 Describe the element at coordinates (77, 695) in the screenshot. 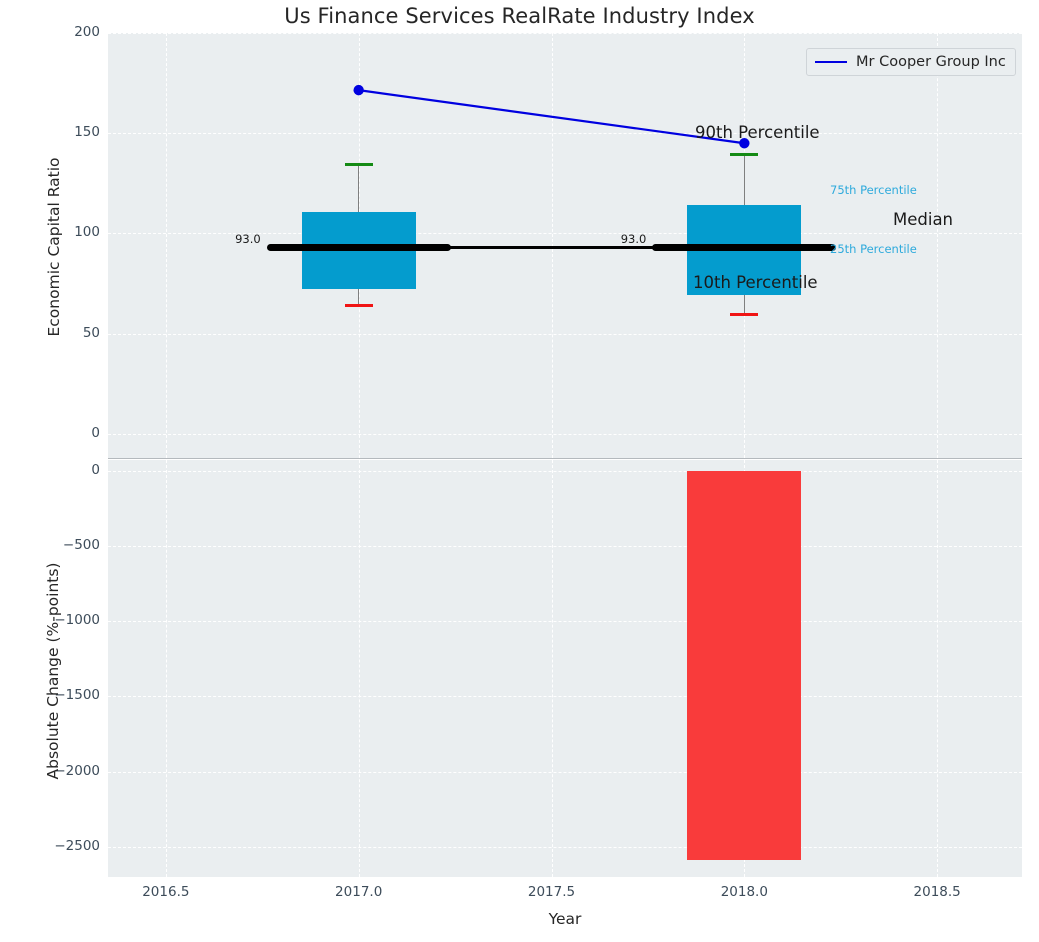

I see `y-tick-label-bottom: −1500` at that location.